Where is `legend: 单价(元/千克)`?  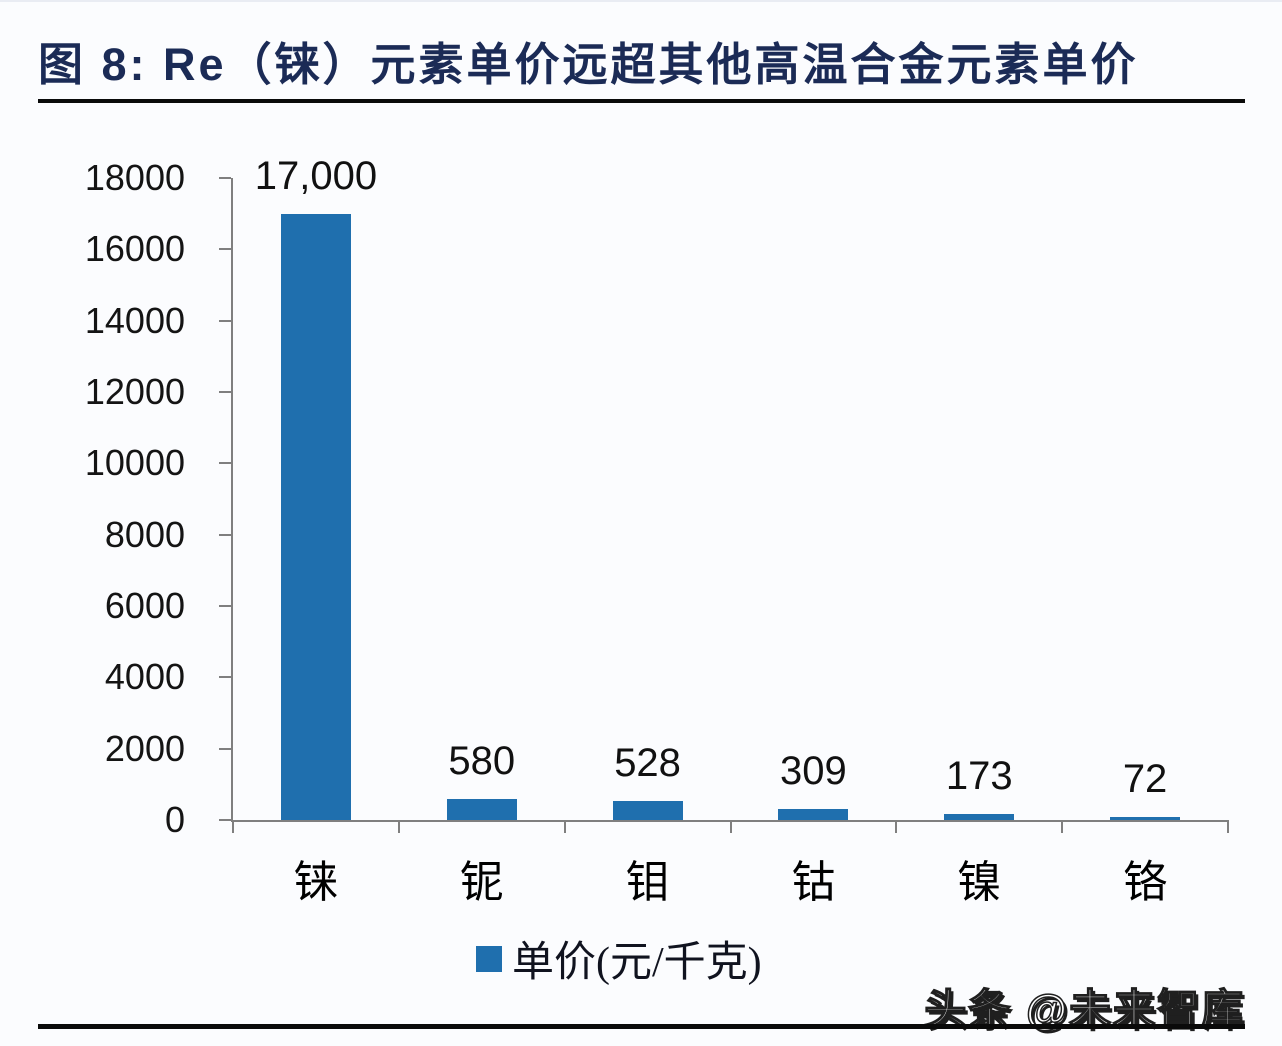 legend: 单价(元/千克) is located at coordinates (619, 958).